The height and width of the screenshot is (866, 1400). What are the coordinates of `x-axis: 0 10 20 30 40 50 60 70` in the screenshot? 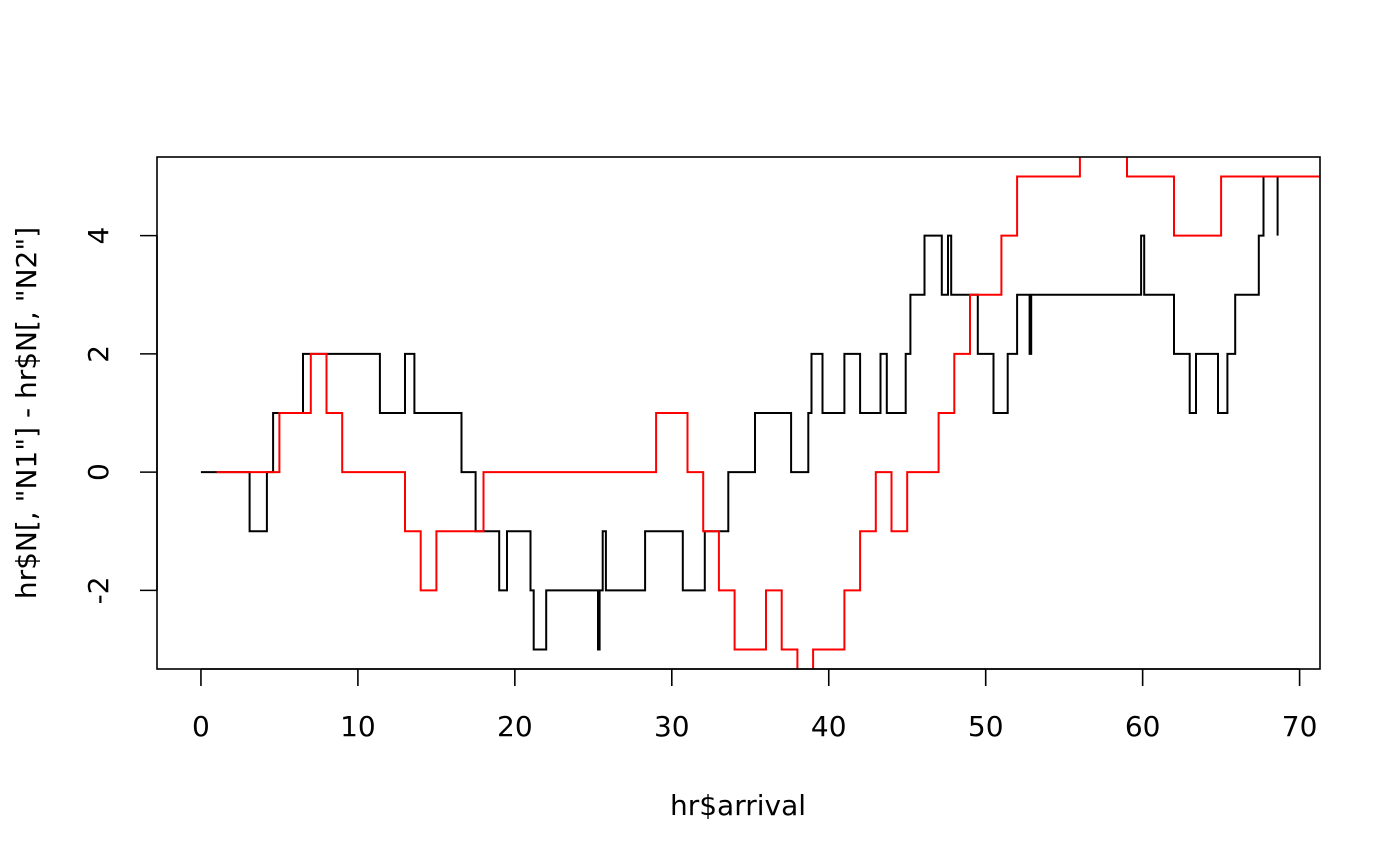 It's located at (755, 705).